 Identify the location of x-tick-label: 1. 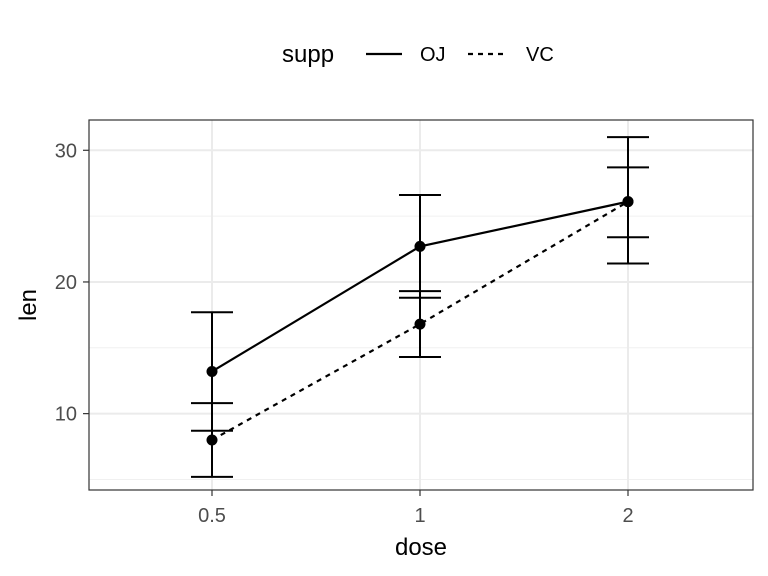
(419, 516).